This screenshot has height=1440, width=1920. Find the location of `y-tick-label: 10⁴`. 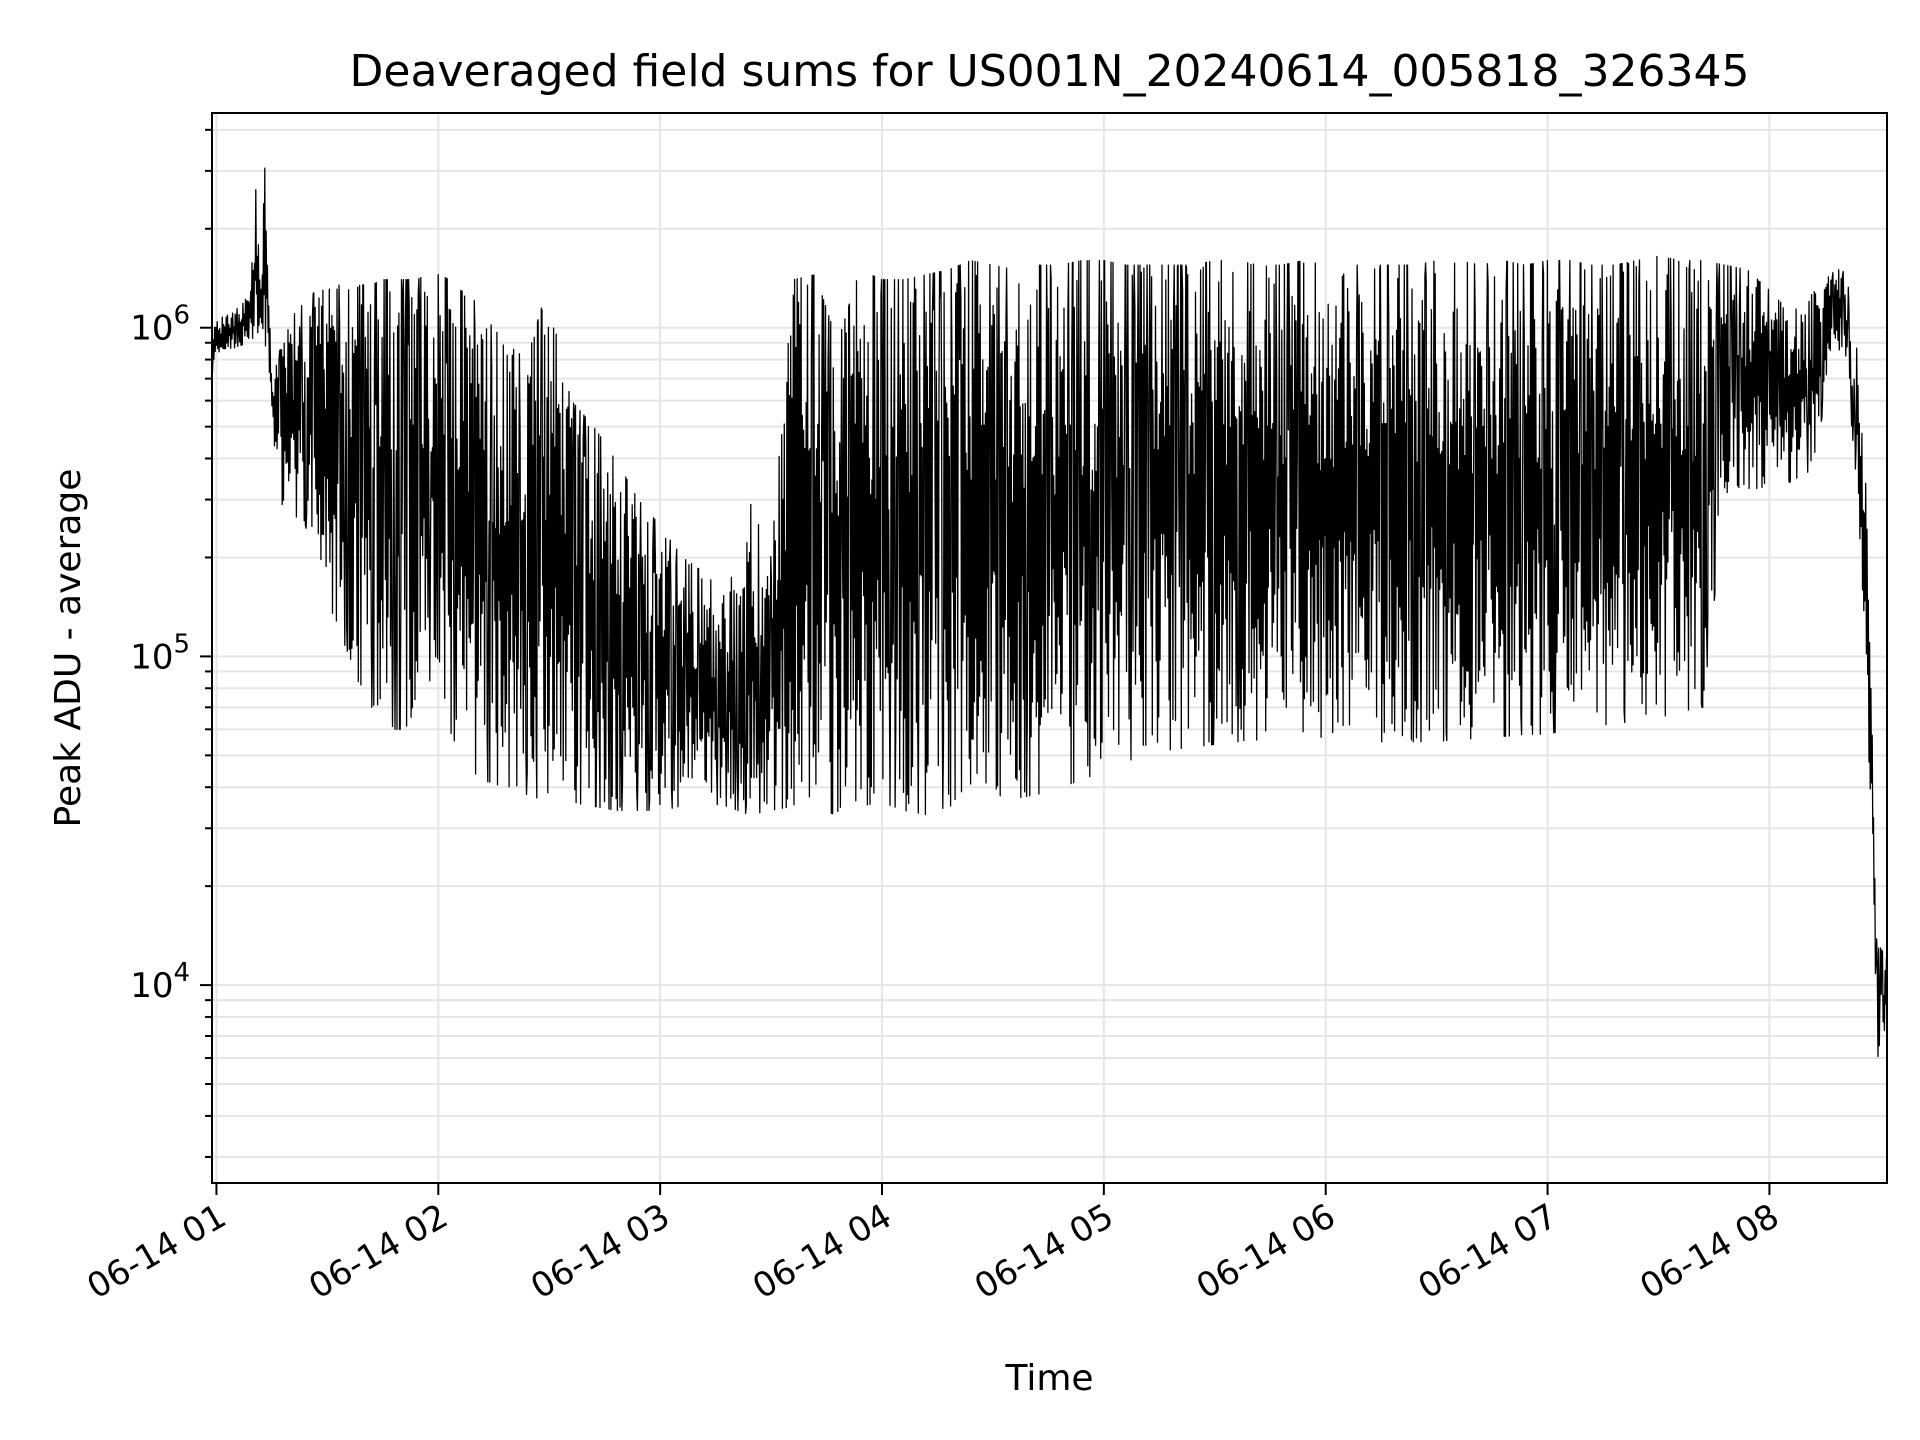

y-tick-label: 10⁴ is located at coordinates (160, 982).